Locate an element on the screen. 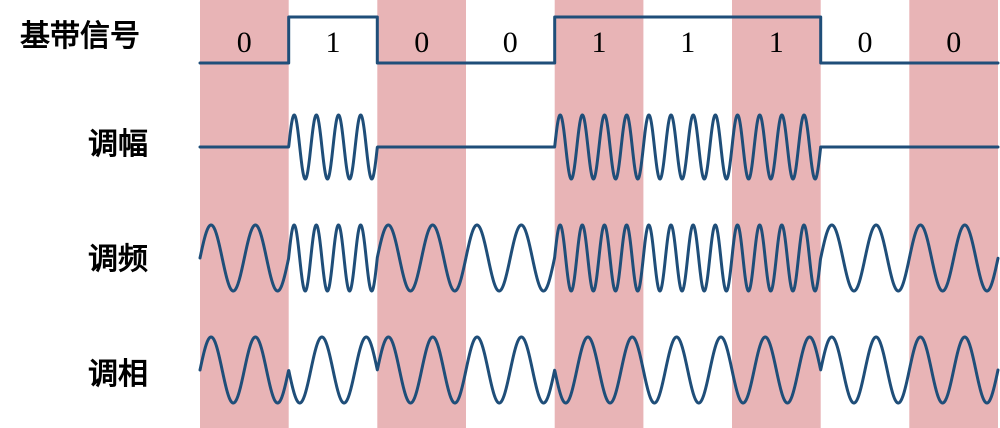 The height and width of the screenshot is (428, 1000). label-fm: 调频 is located at coordinates (118, 259).